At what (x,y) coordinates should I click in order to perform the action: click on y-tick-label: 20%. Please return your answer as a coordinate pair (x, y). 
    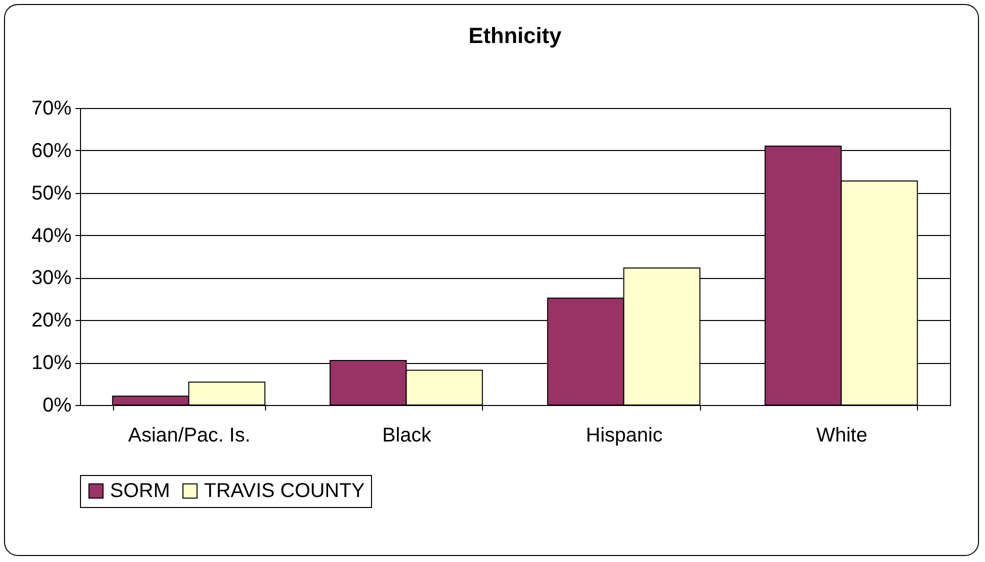
    Looking at the image, I should click on (51, 321).